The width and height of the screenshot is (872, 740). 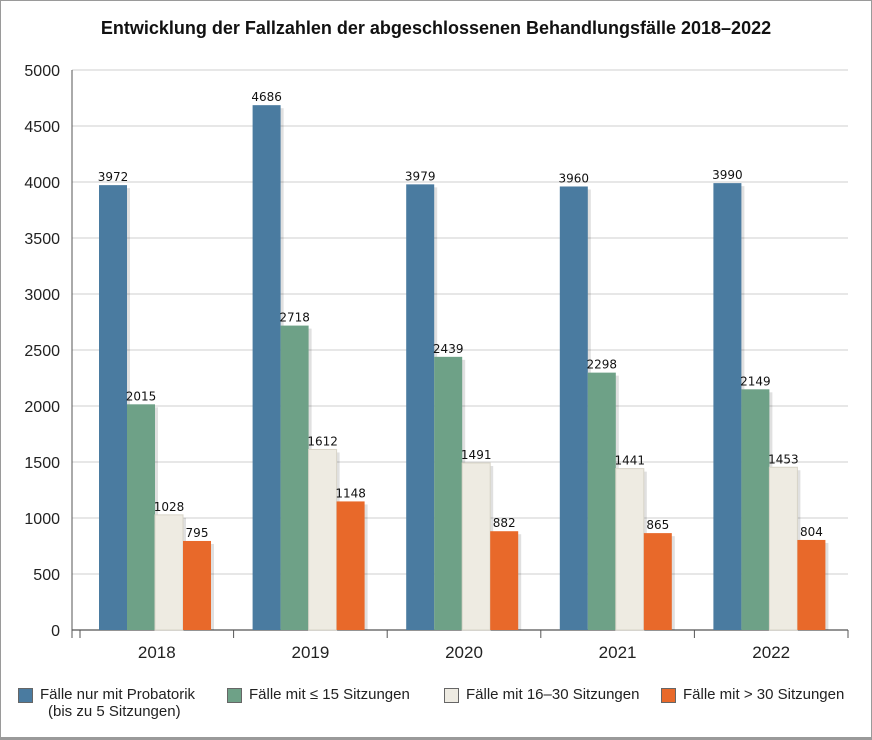 I want to click on data-label: 1453, so click(x=783, y=459).